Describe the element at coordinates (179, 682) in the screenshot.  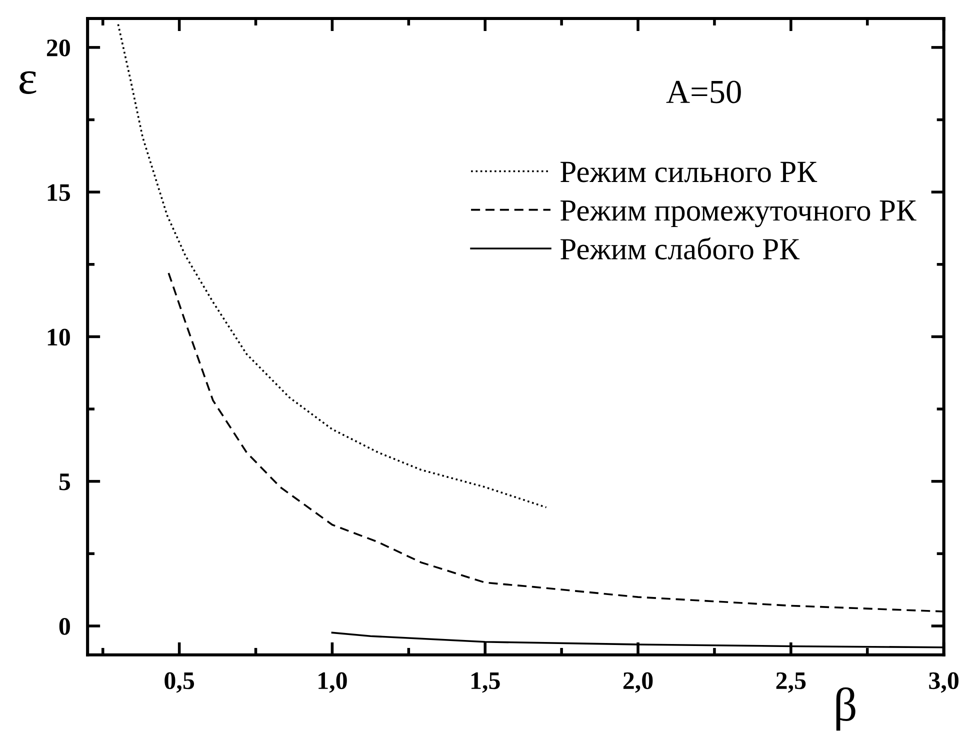
I see `x-tick-label: 0,5` at that location.